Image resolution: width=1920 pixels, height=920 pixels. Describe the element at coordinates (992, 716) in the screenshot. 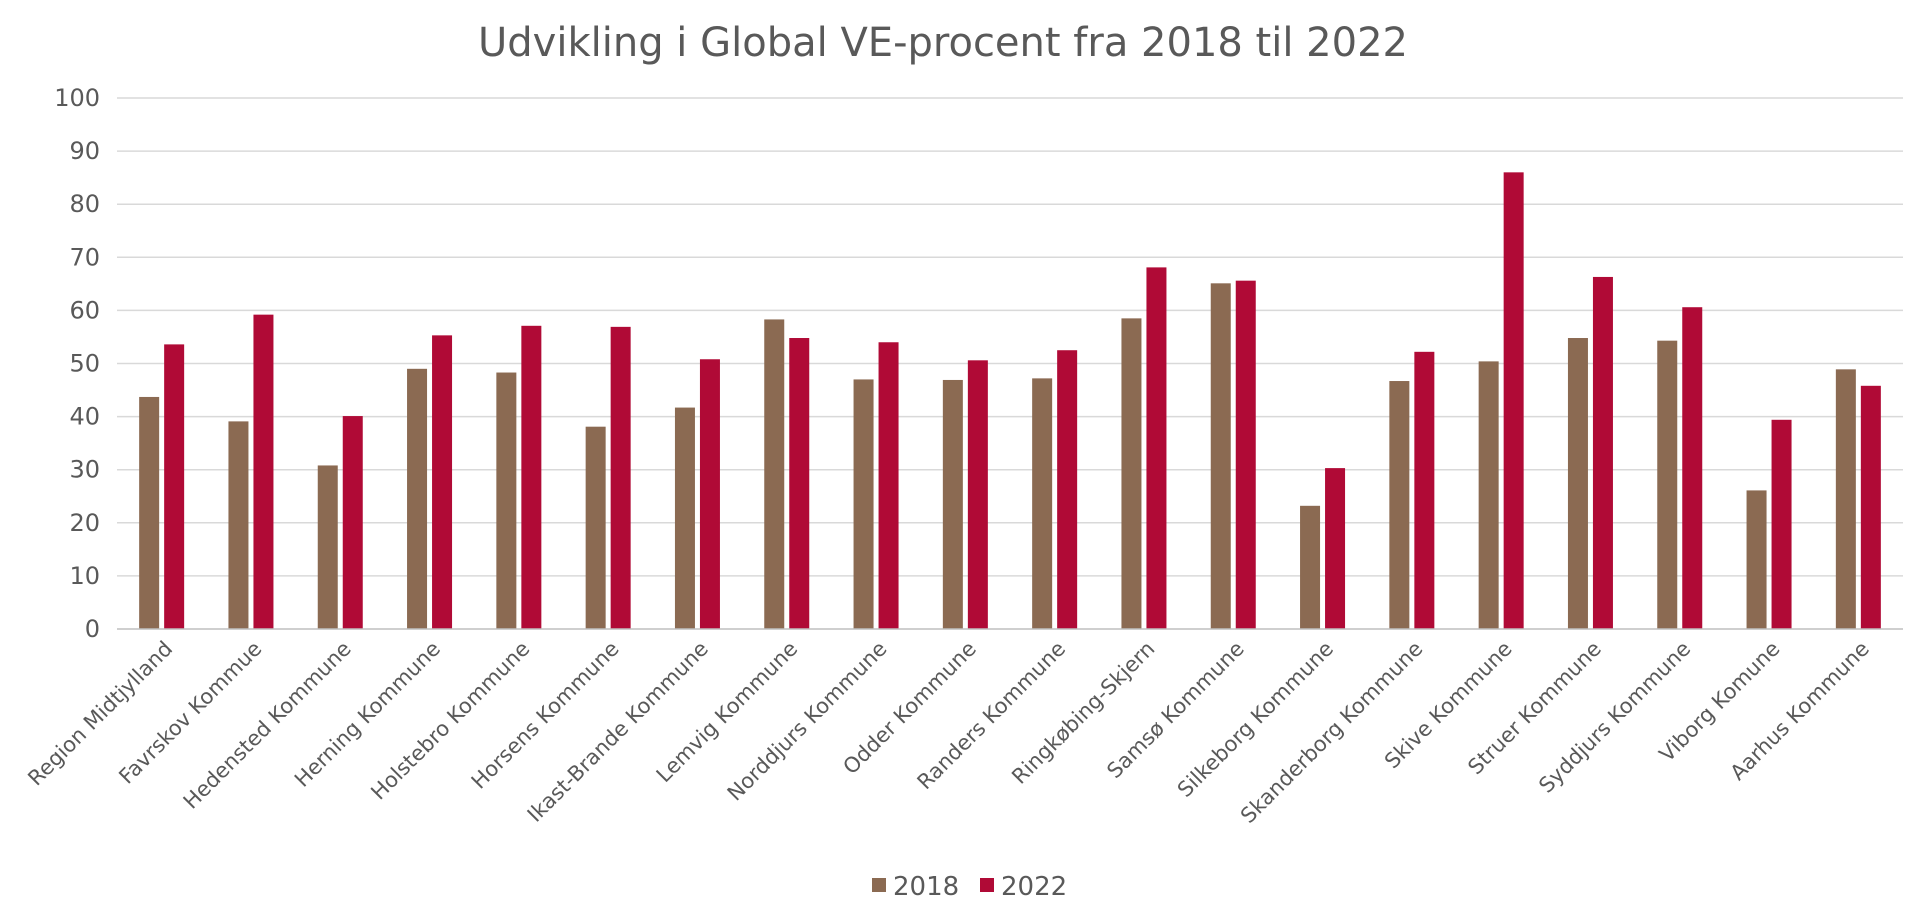

I see `x-tick-label: Randers Kommune` at that location.